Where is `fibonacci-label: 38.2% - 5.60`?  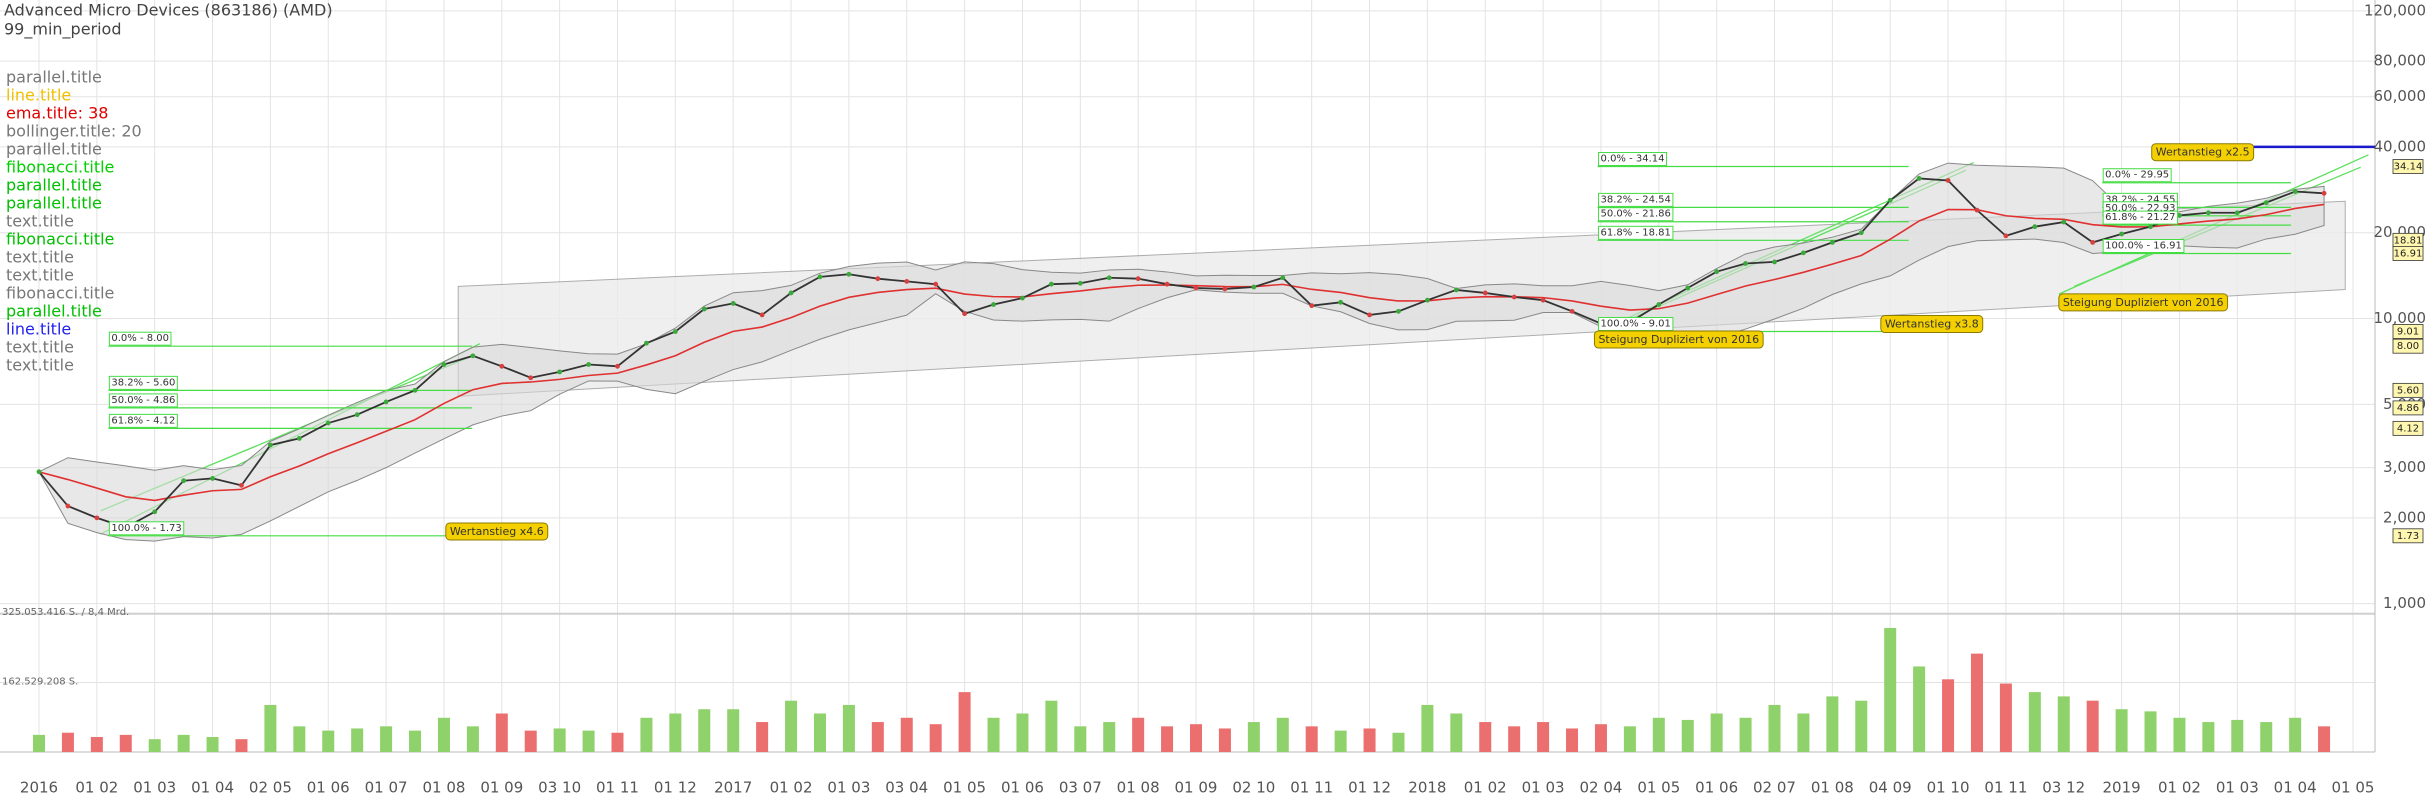 fibonacci-label: 38.2% - 5.60 is located at coordinates (143, 382).